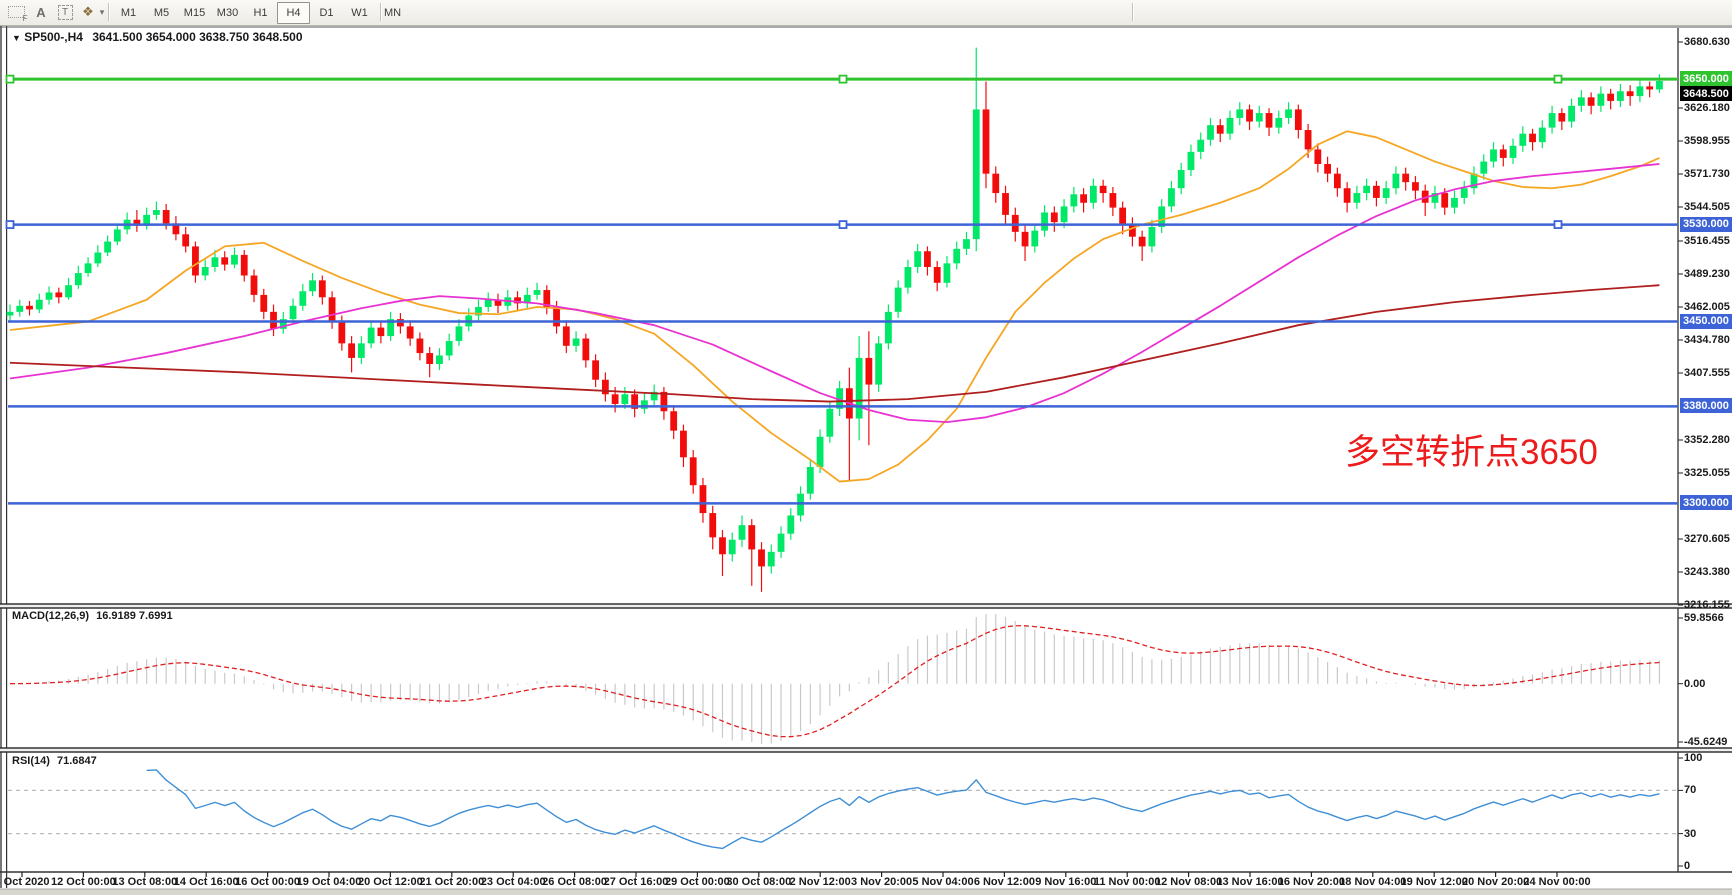 Image resolution: width=1732 pixels, height=895 pixels. Describe the element at coordinates (1693, 758) in the screenshot. I see `rsi-axis-label: 100` at that location.